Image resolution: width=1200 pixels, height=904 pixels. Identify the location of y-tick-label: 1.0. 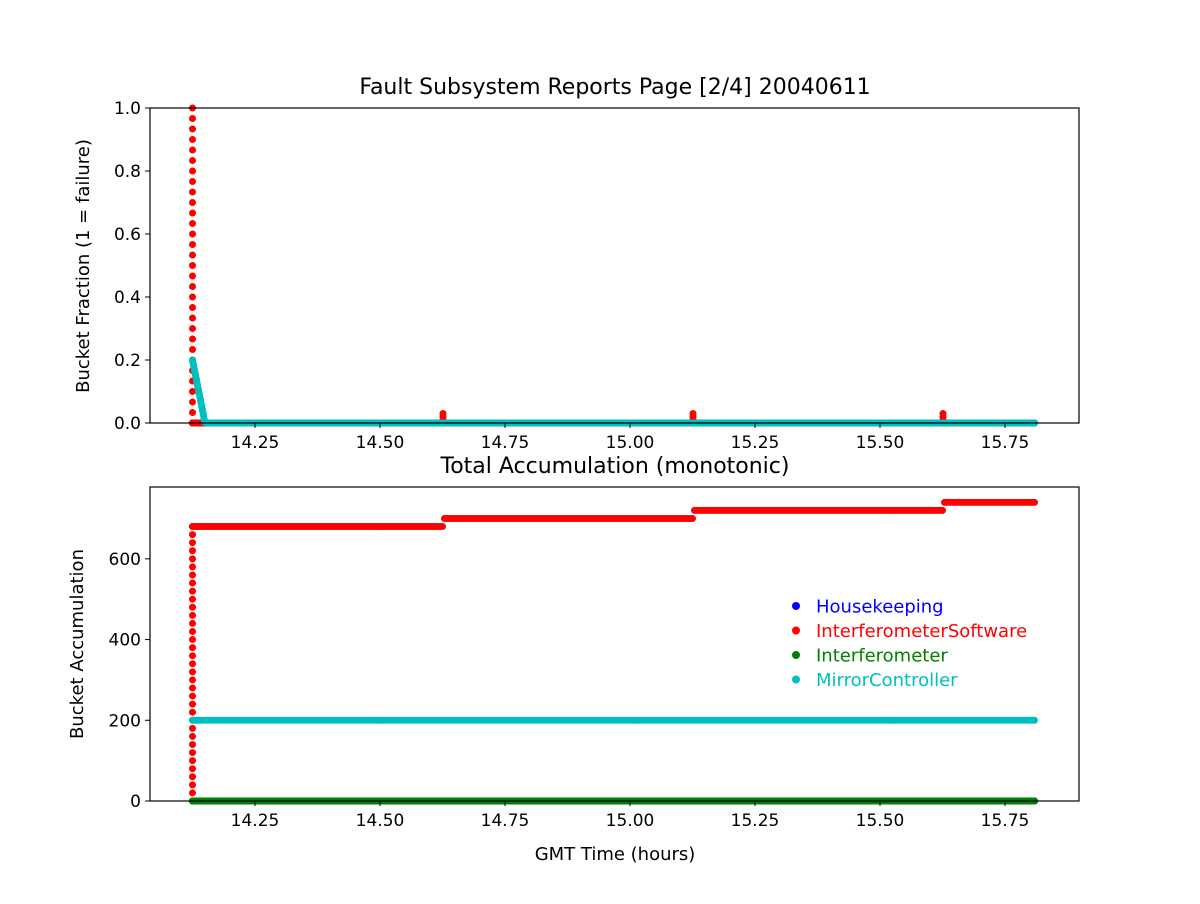
(127, 109).